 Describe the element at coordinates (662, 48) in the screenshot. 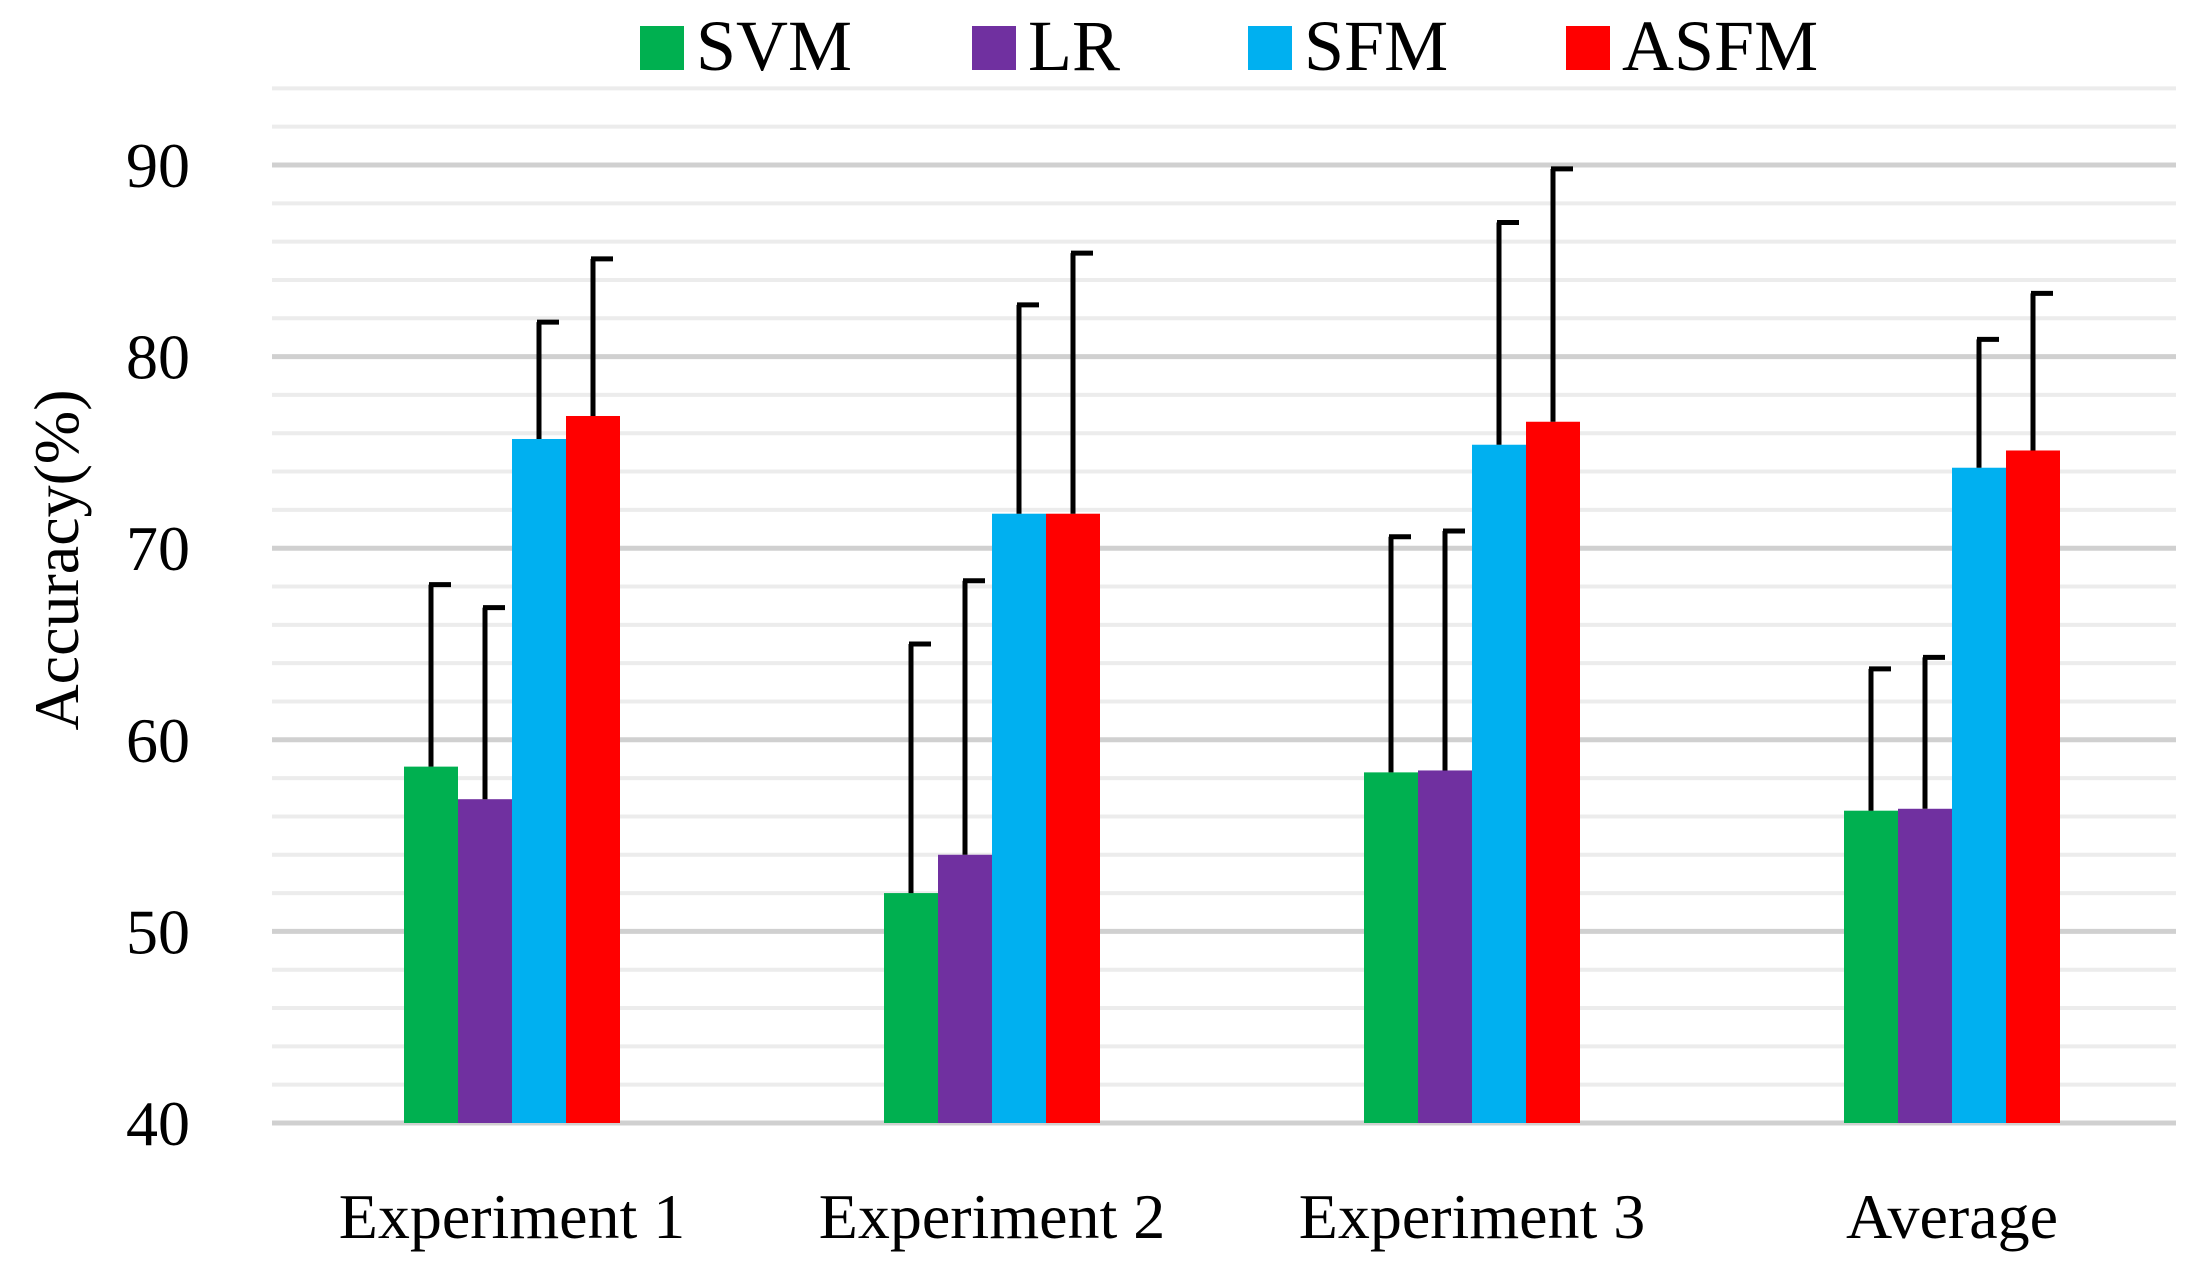

I see `legend-swatch-svm` at that location.